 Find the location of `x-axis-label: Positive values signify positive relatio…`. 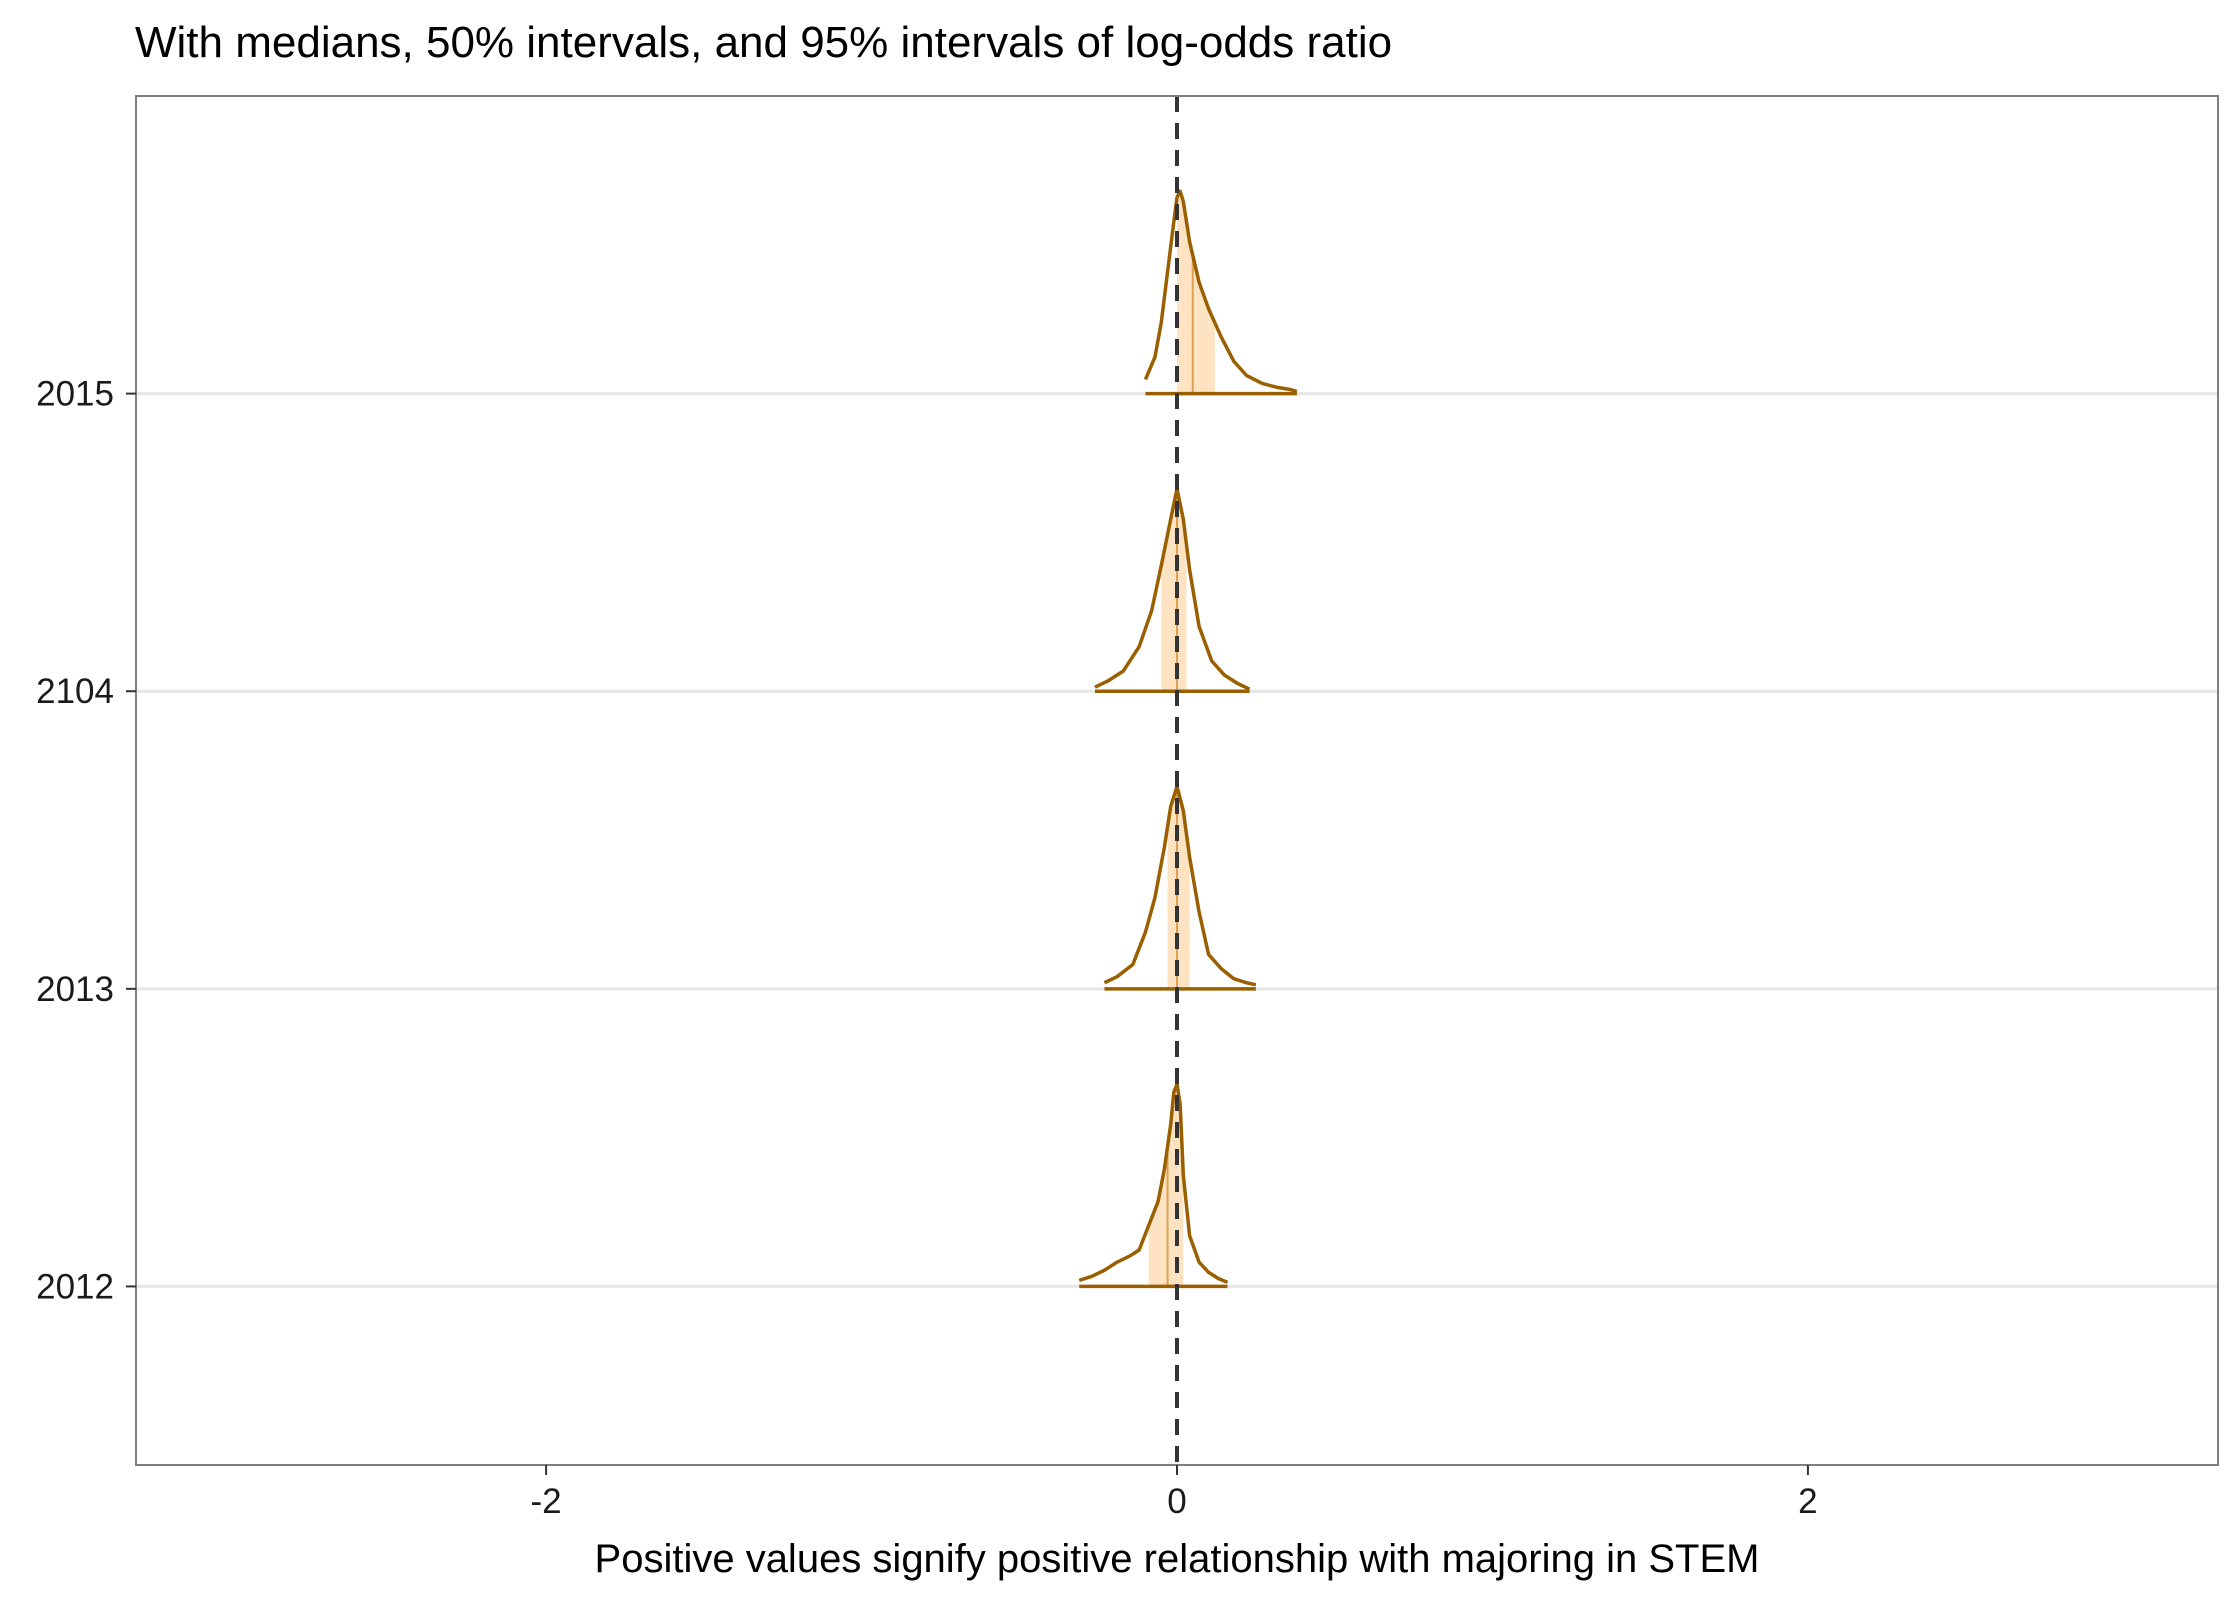

x-axis-label: Positive values signify positive relatio… is located at coordinates (1177, 1559).